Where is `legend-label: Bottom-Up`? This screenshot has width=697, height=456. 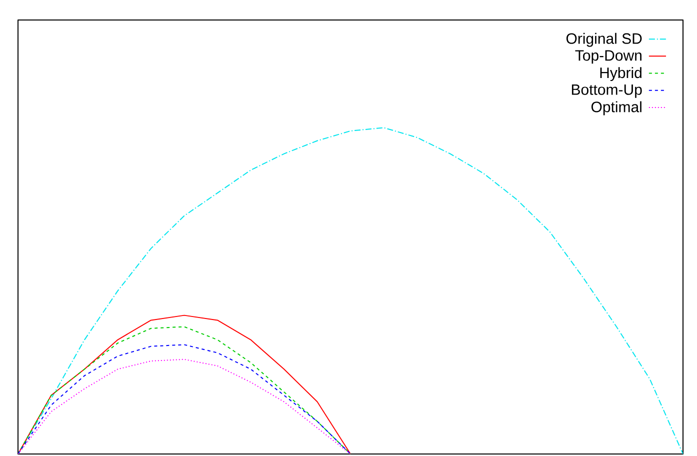 legend-label: Bottom-Up is located at coordinates (607, 91).